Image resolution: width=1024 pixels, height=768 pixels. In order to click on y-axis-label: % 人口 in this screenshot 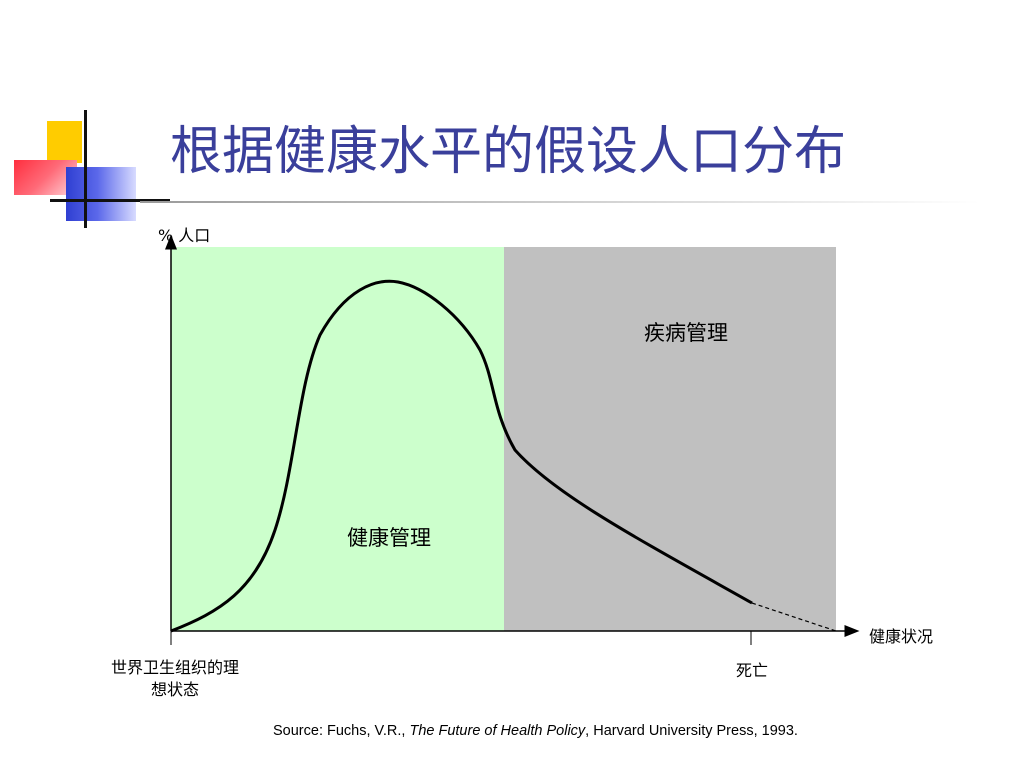, I will do `click(184, 235)`.